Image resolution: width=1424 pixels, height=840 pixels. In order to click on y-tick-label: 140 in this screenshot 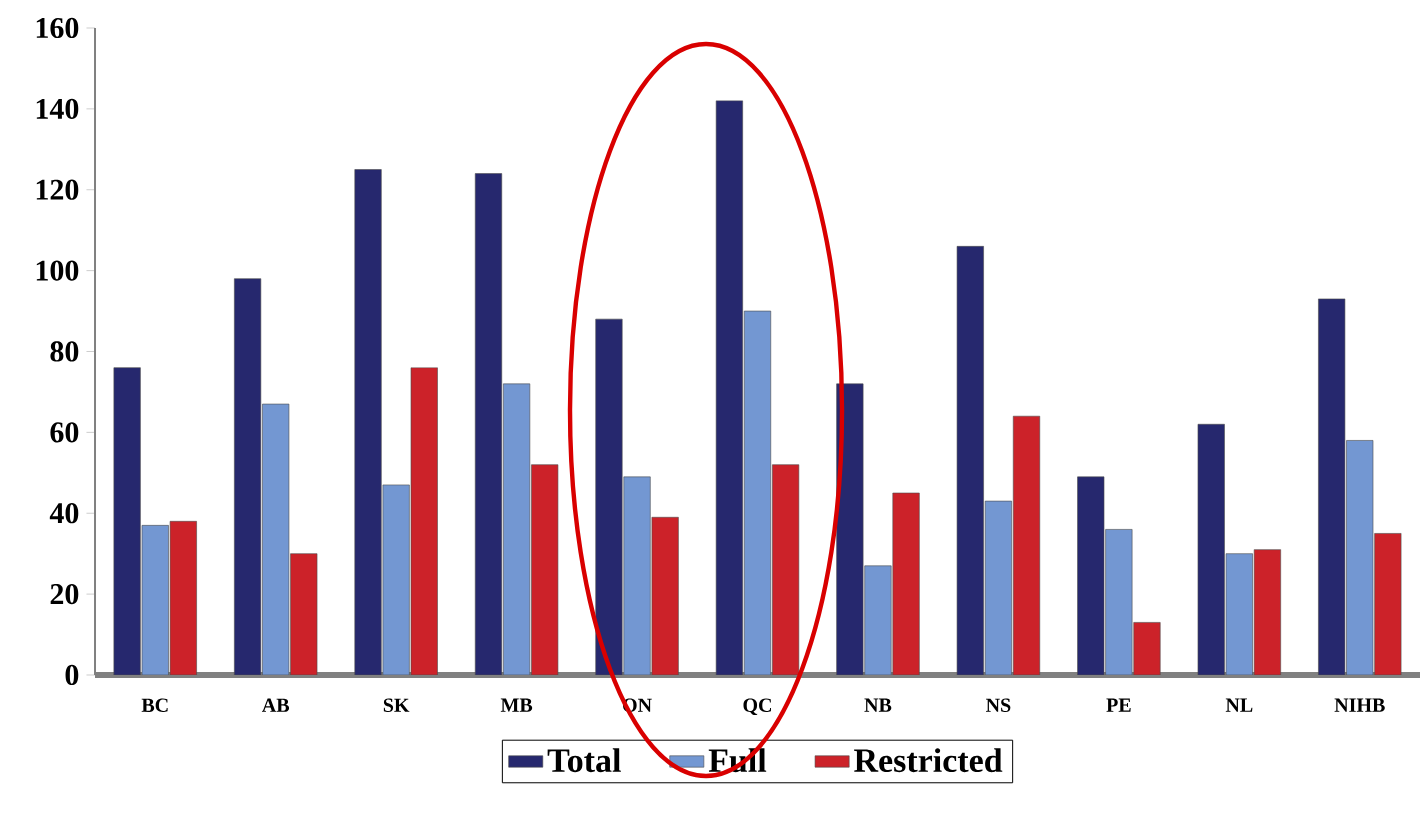, I will do `click(57, 108)`.